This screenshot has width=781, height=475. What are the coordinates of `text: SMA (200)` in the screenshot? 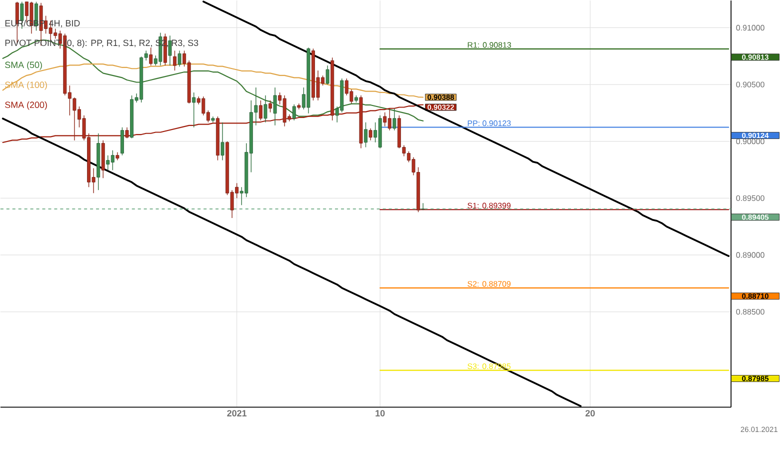 It's located at (26, 105).